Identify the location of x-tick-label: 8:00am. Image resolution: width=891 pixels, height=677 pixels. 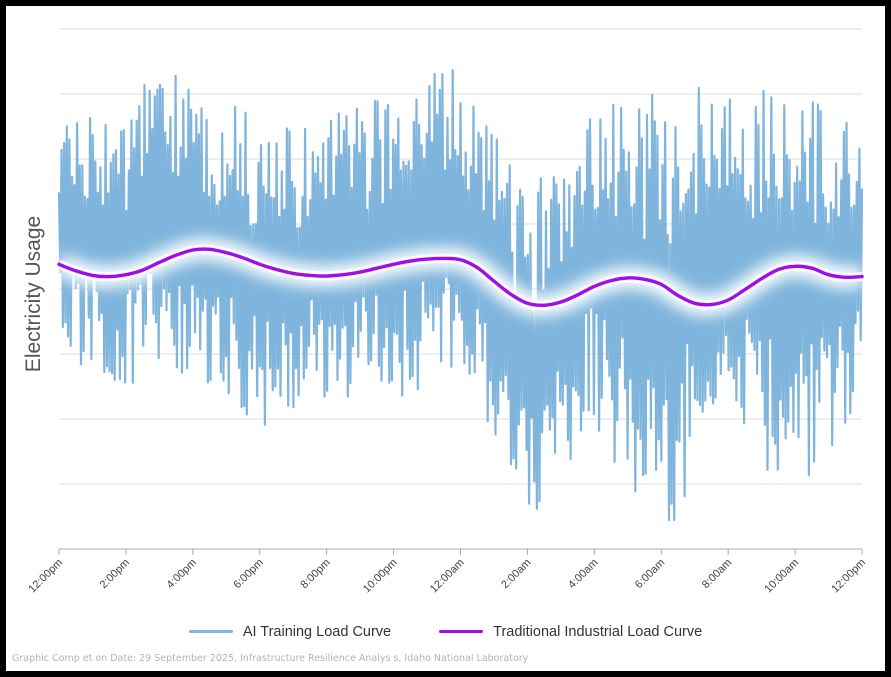
(717, 574).